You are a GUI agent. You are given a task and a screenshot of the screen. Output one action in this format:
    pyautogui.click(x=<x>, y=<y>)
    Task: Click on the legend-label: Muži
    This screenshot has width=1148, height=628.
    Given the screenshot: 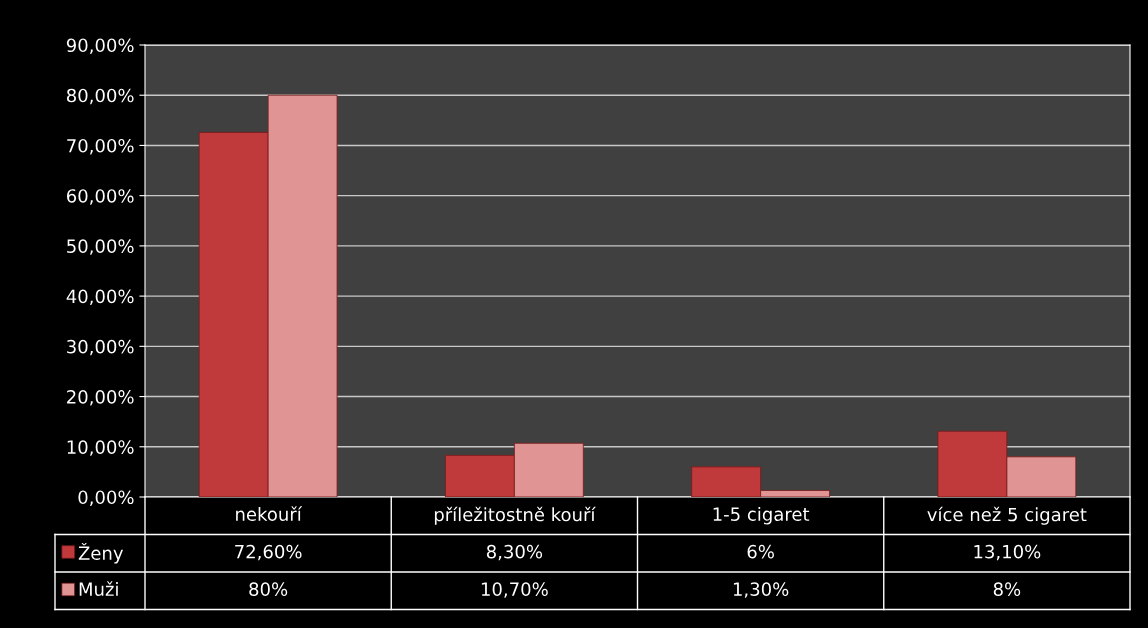 What is the action you would take?
    pyautogui.click(x=98, y=588)
    